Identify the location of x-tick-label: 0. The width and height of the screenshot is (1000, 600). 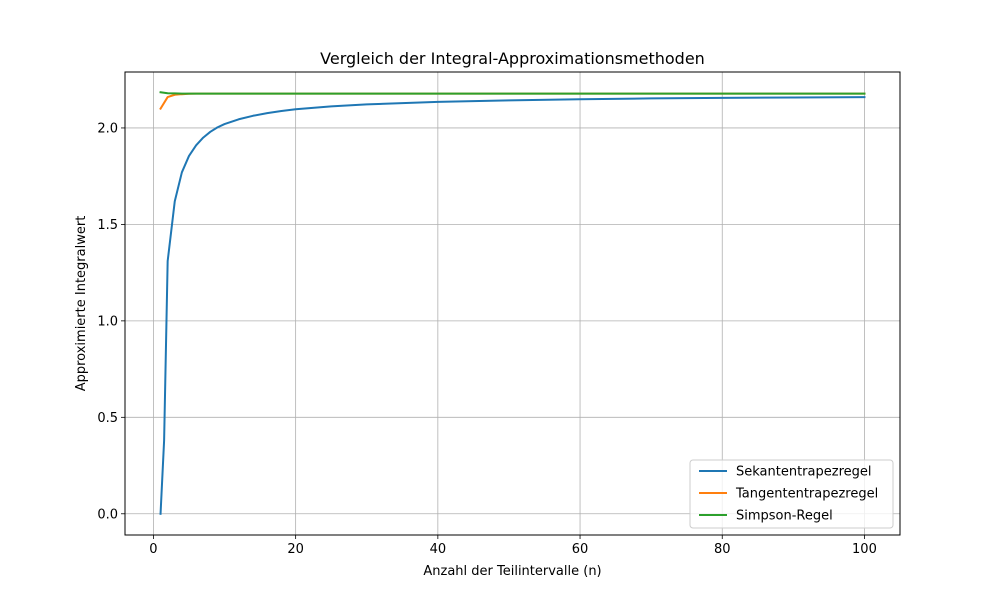
(153, 549).